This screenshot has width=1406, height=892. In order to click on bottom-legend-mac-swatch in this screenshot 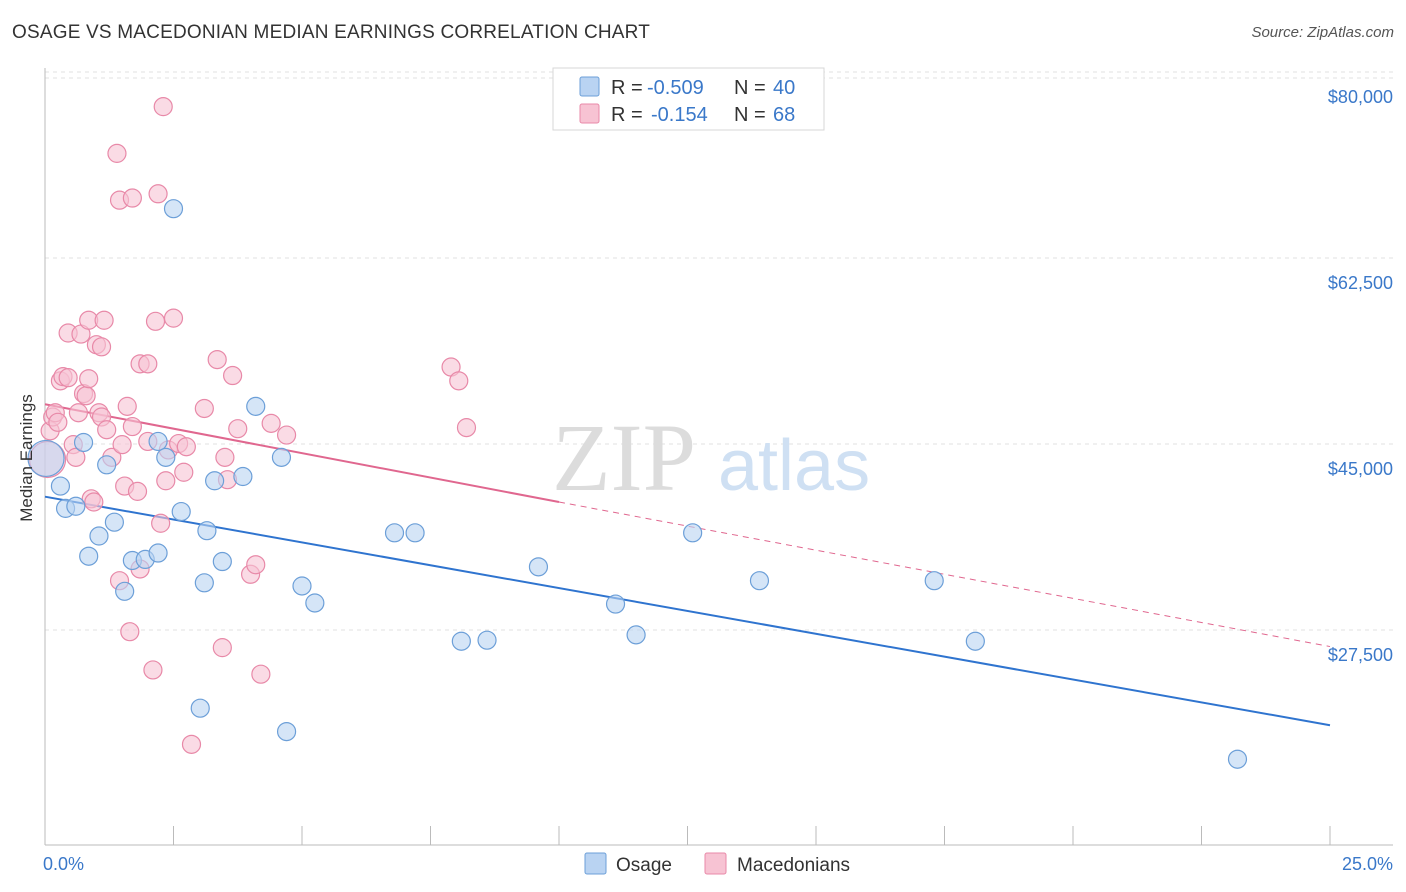, I will do `click(715, 863)`.